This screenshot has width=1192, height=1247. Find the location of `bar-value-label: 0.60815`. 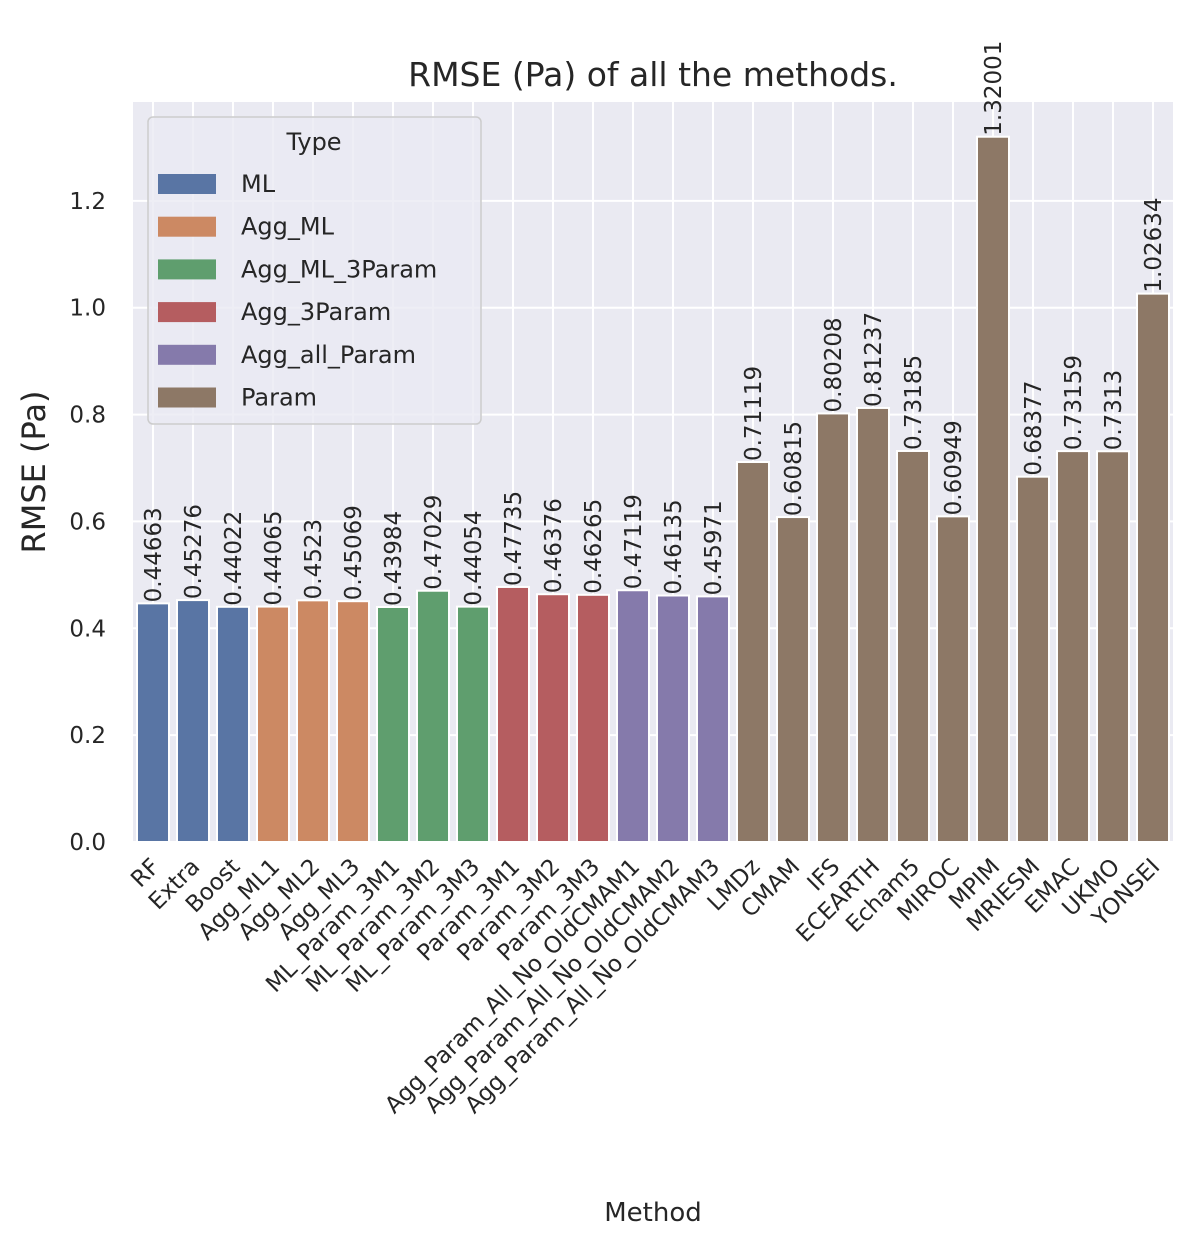

bar-value-label: 0.60815 is located at coordinates (794, 468).